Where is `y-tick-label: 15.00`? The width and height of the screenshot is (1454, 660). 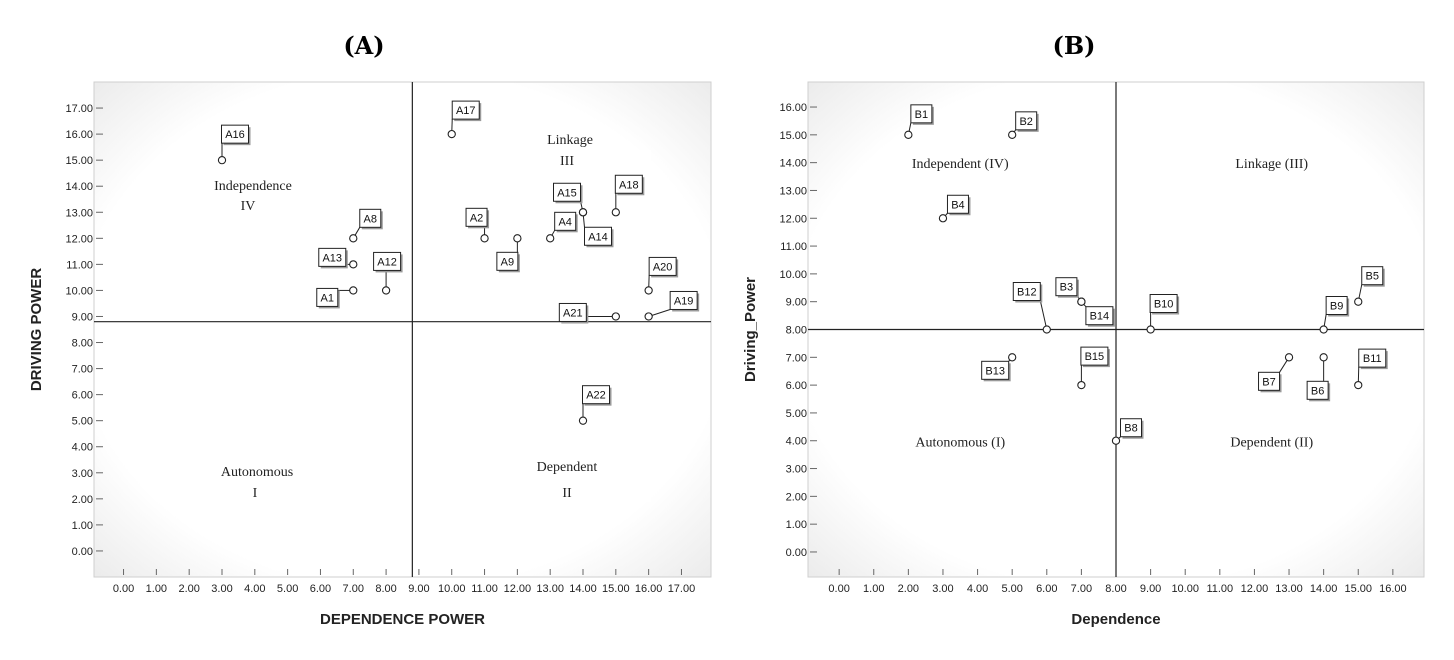 y-tick-label: 15.00 is located at coordinates (793, 136).